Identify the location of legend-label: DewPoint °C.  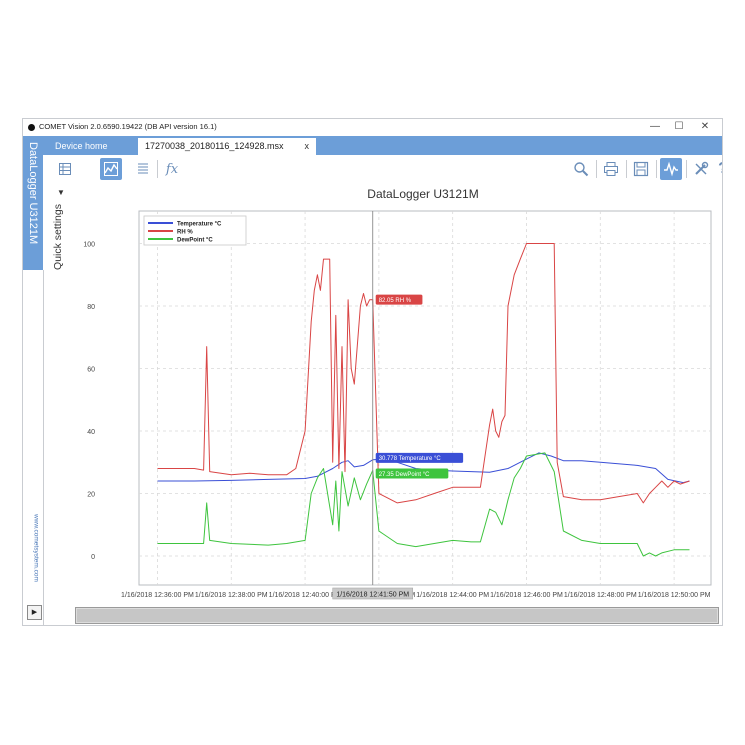
(195, 241).